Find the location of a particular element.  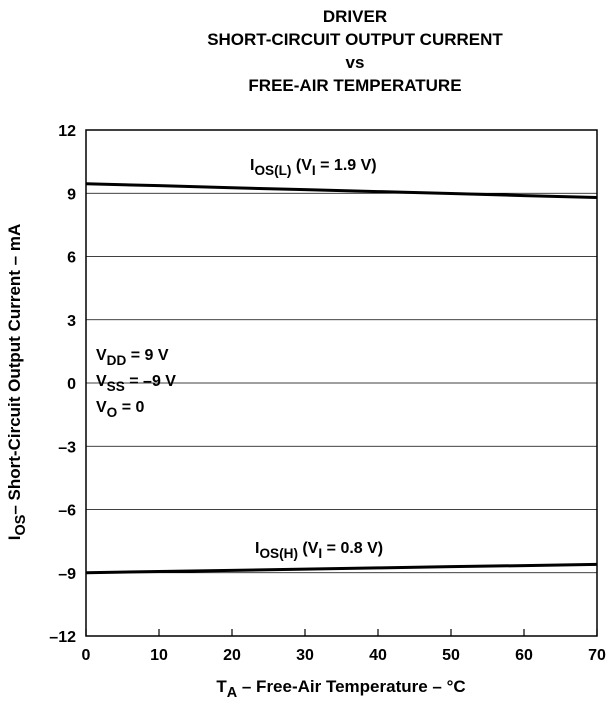

y-axis-label-part: I is located at coordinates (14, 538).